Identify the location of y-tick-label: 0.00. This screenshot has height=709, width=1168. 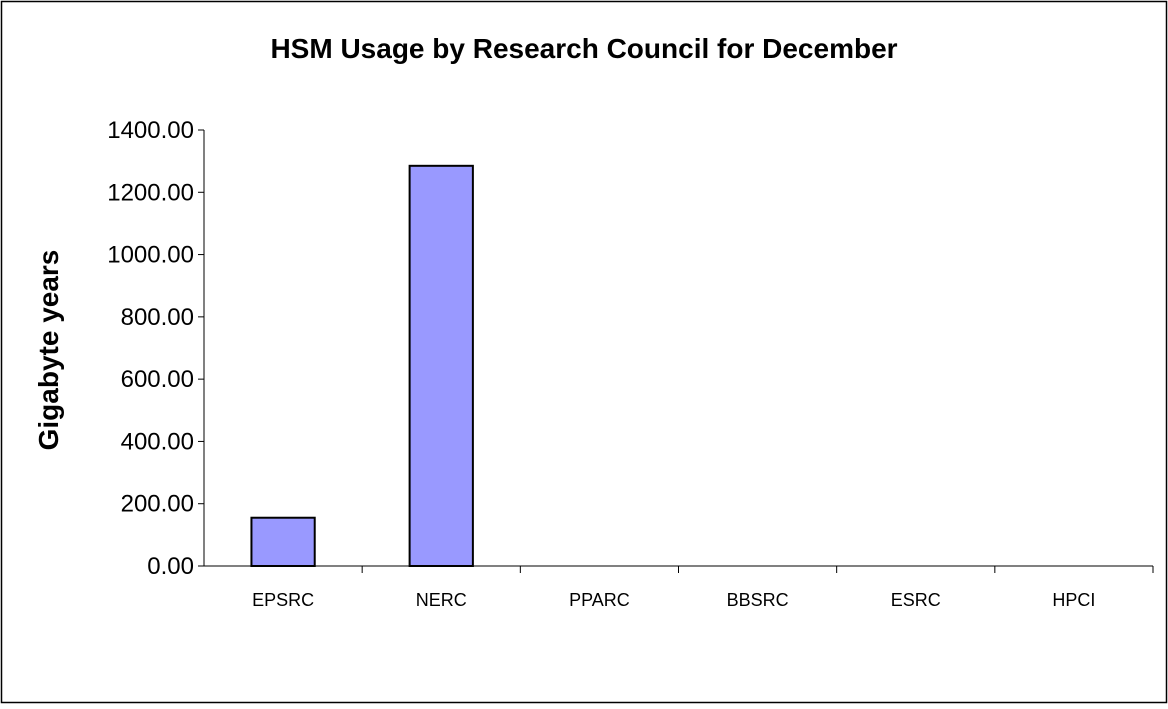
(170, 566).